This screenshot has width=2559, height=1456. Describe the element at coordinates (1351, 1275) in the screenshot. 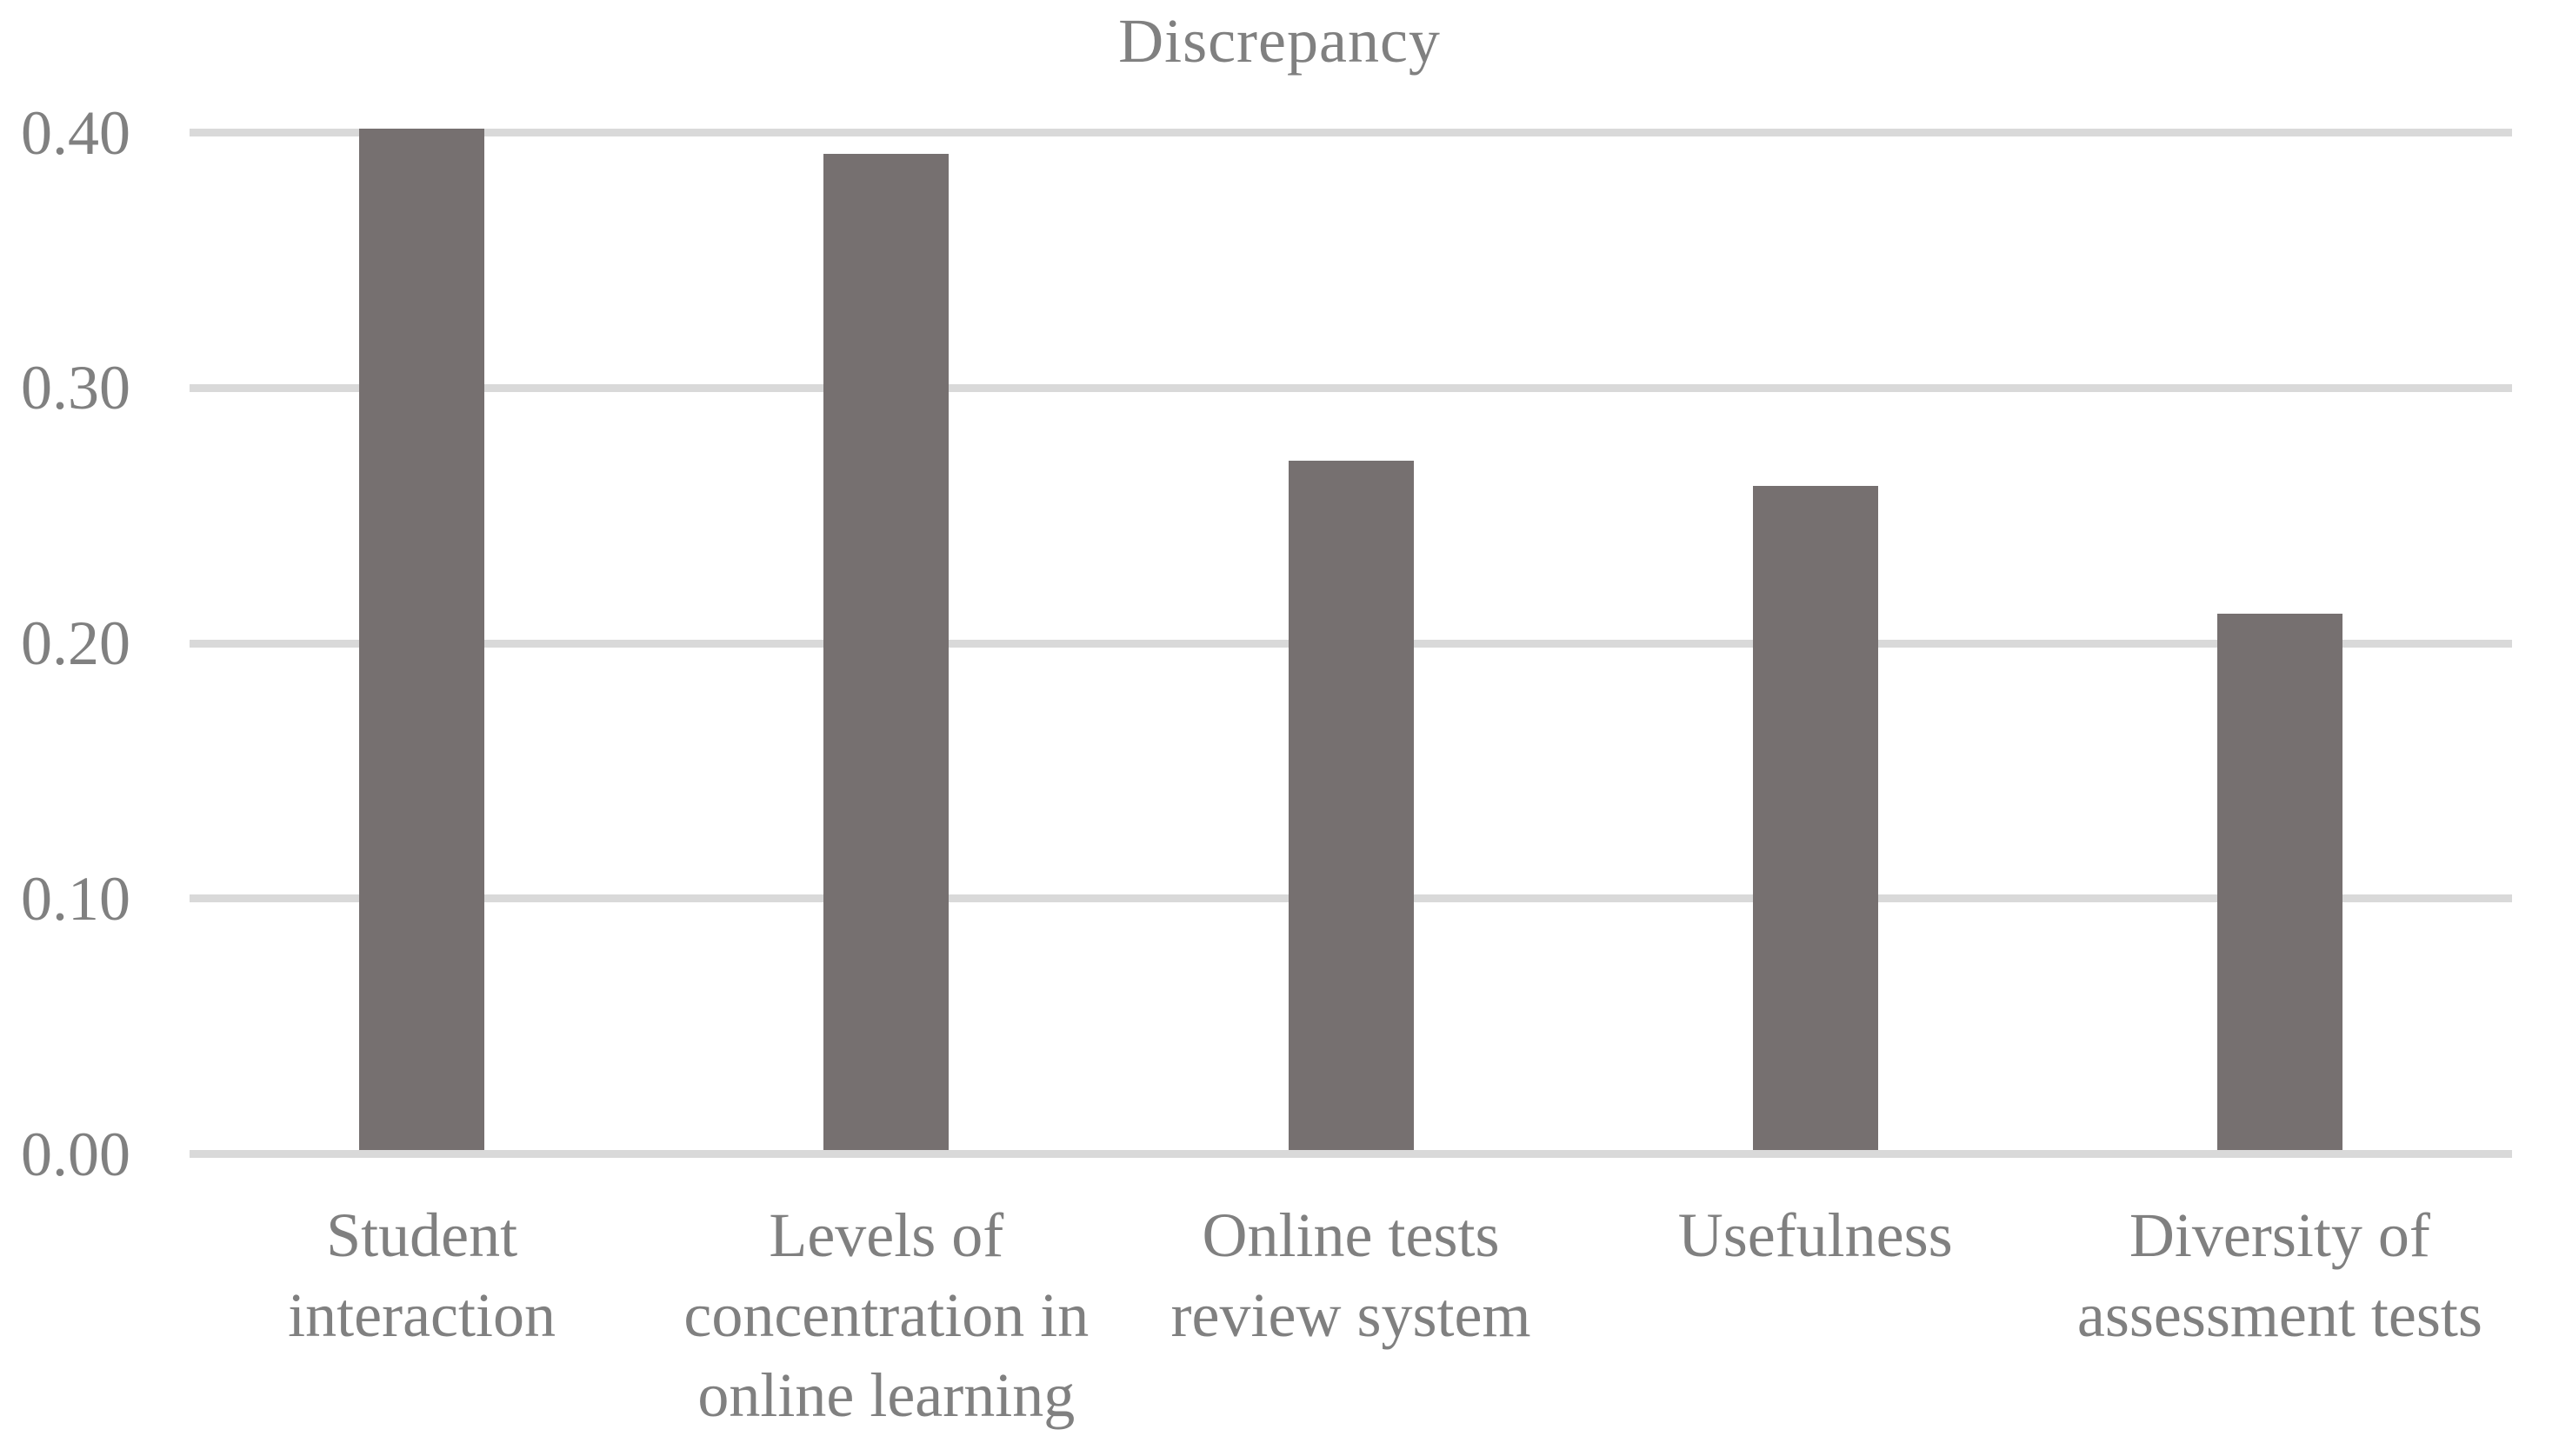

I see `x-category-label: Online tests review system` at that location.